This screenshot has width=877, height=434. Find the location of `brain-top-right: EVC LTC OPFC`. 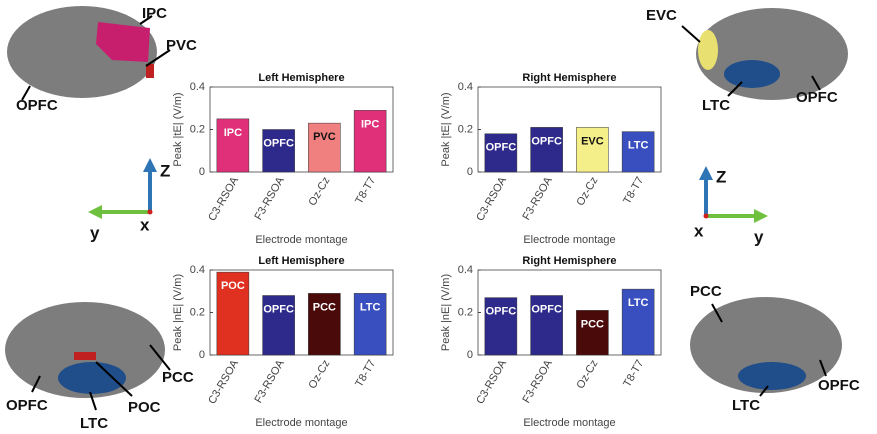

brain-top-right: EVC LTC OPFC is located at coordinates (747, 60).